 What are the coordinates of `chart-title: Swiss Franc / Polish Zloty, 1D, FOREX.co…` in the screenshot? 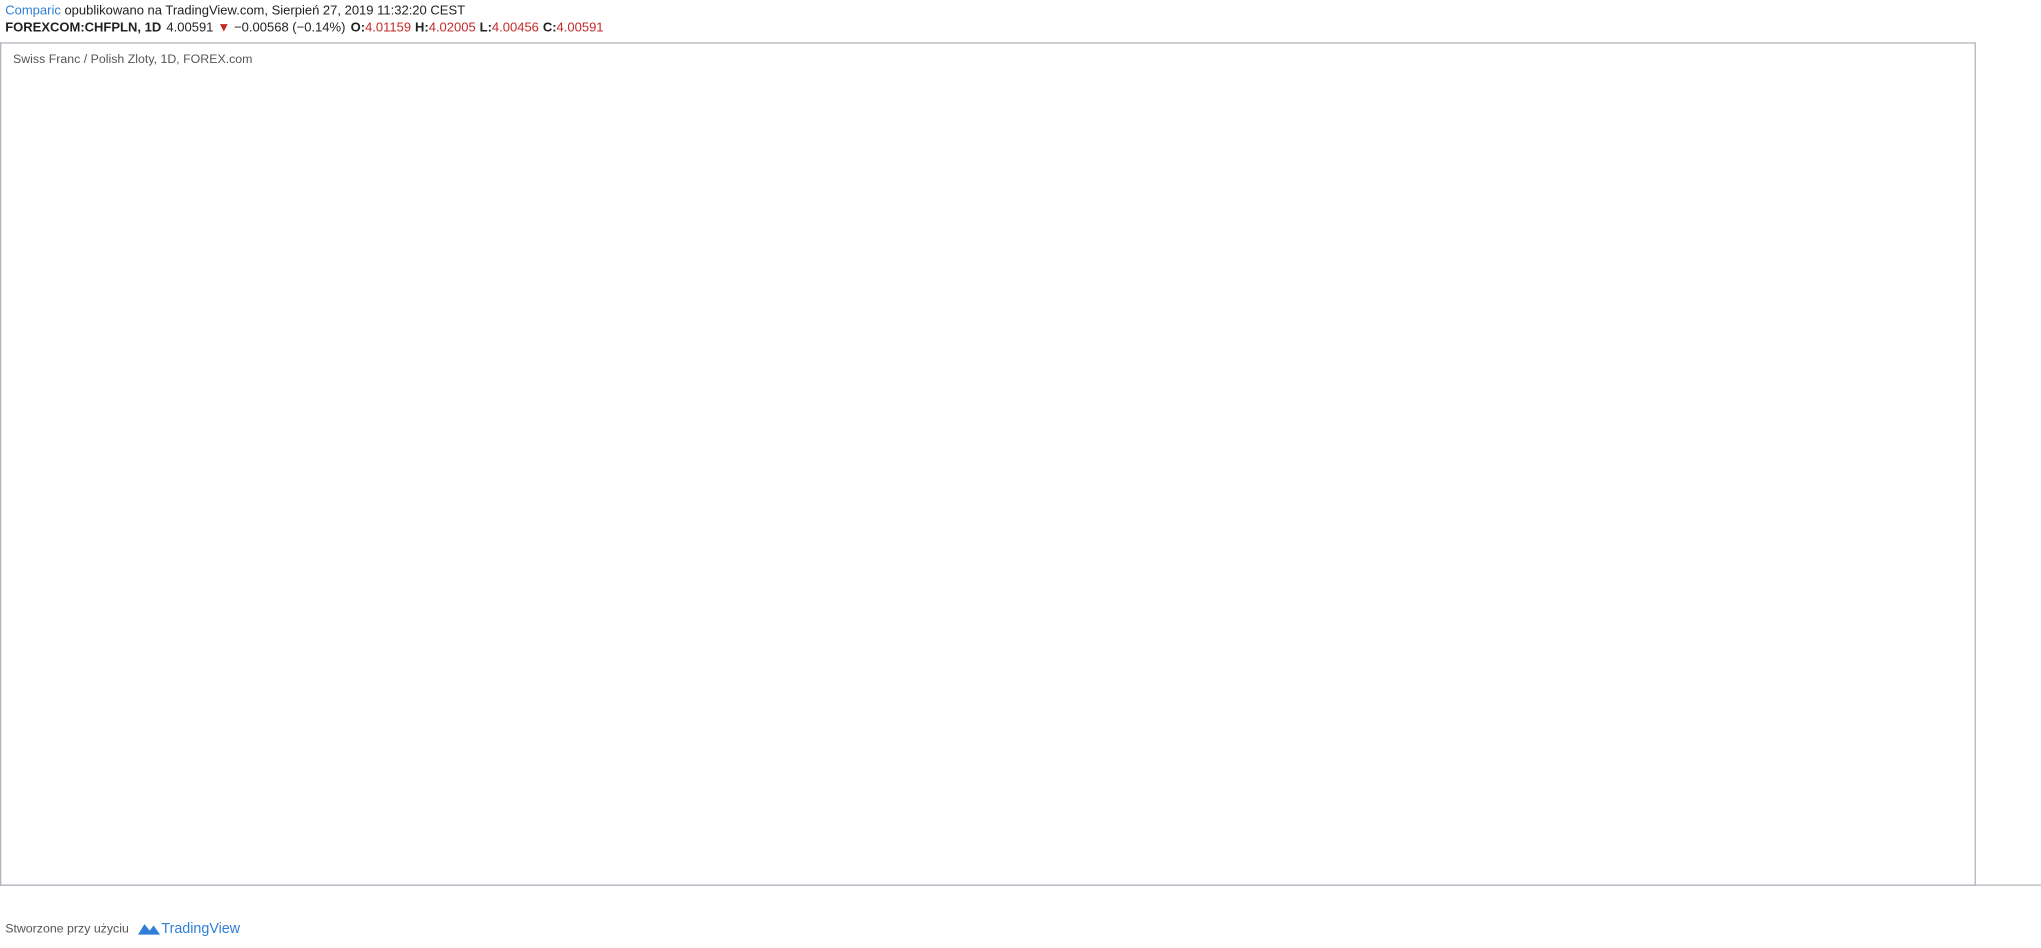 It's located at (132, 59).